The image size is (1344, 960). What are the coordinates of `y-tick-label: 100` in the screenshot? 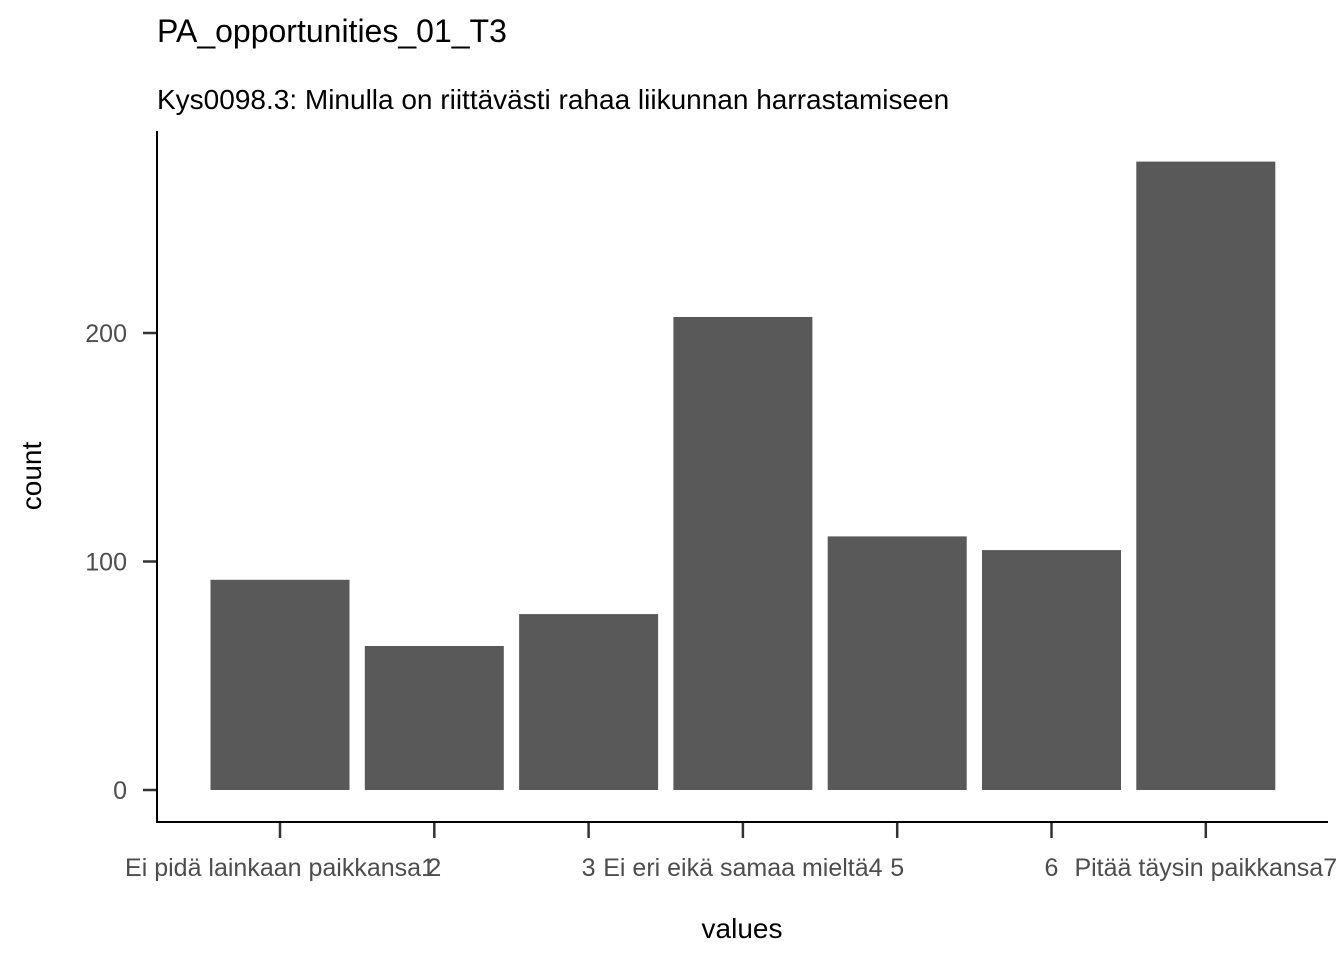 It's located at (106, 563).